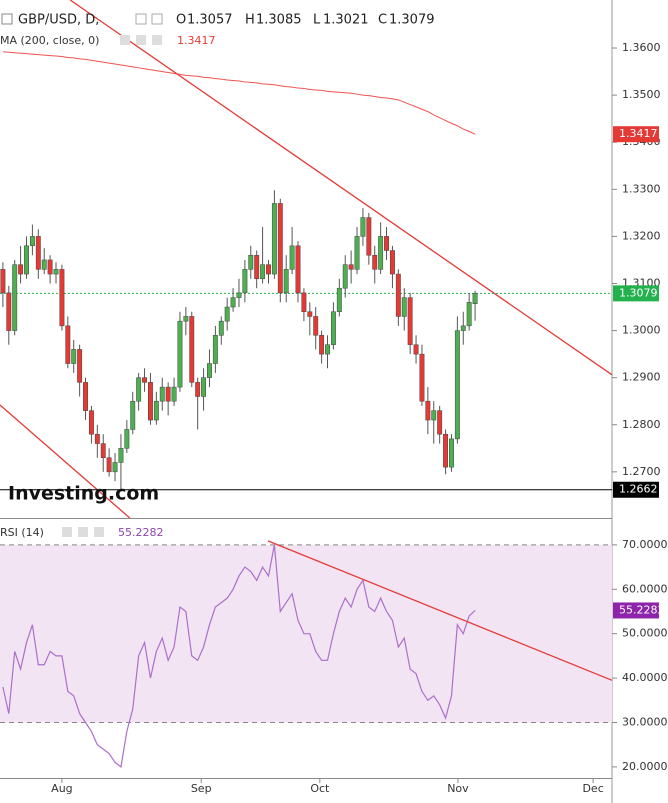 The image size is (668, 803). What do you see at coordinates (645, 588) in the screenshot?
I see `y-tick-label: 60.0000` at bounding box center [645, 588].